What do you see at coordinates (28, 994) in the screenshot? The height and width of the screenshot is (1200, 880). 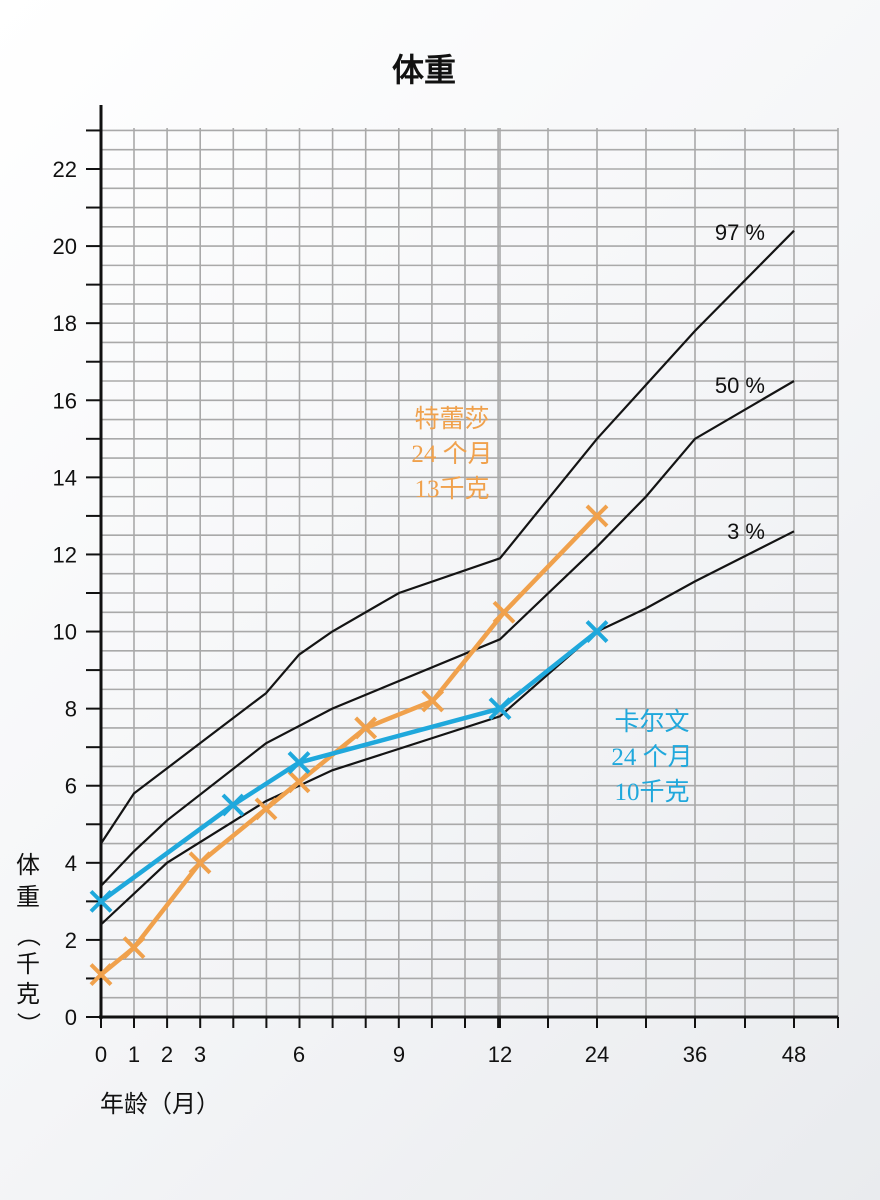 I see `y-axis-label-char: 克` at bounding box center [28, 994].